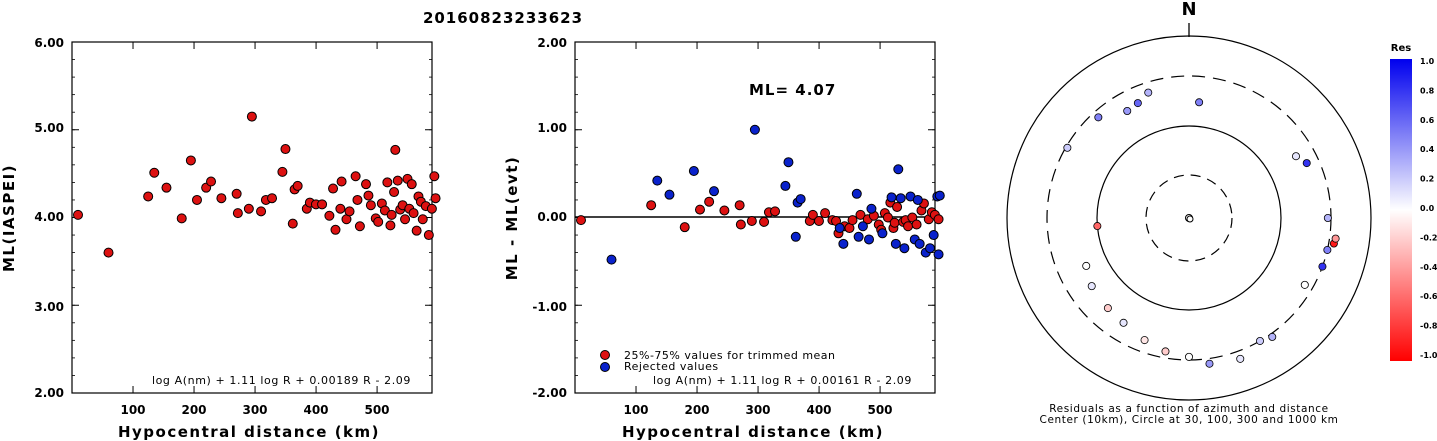  I want to click on colorbar-tick-label: -1.0, so click(1428, 355).